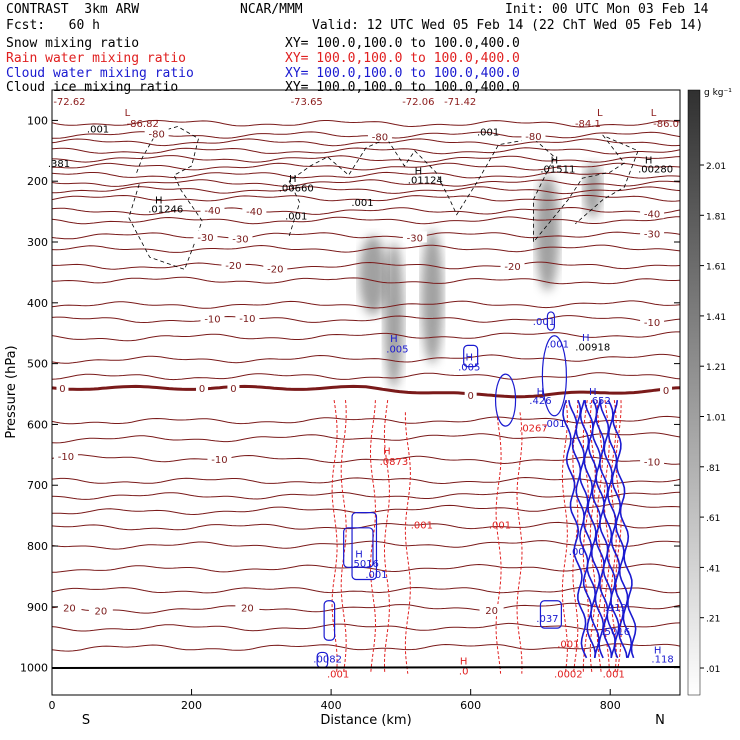 Image resolution: width=740 pixels, height=740 pixels. I want to click on extreme-label: .426, so click(540, 401).